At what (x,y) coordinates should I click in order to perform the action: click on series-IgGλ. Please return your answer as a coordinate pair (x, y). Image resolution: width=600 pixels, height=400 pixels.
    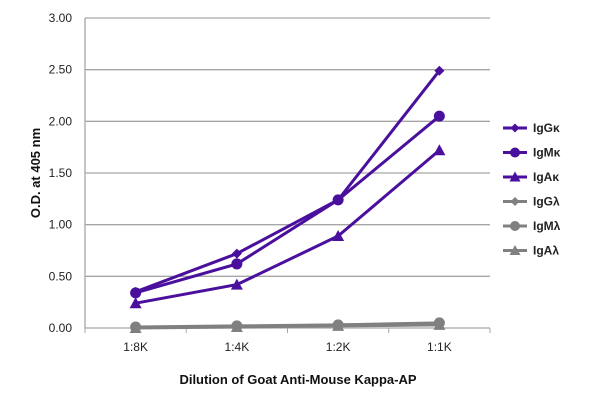
    Looking at the image, I should click on (287, 325).